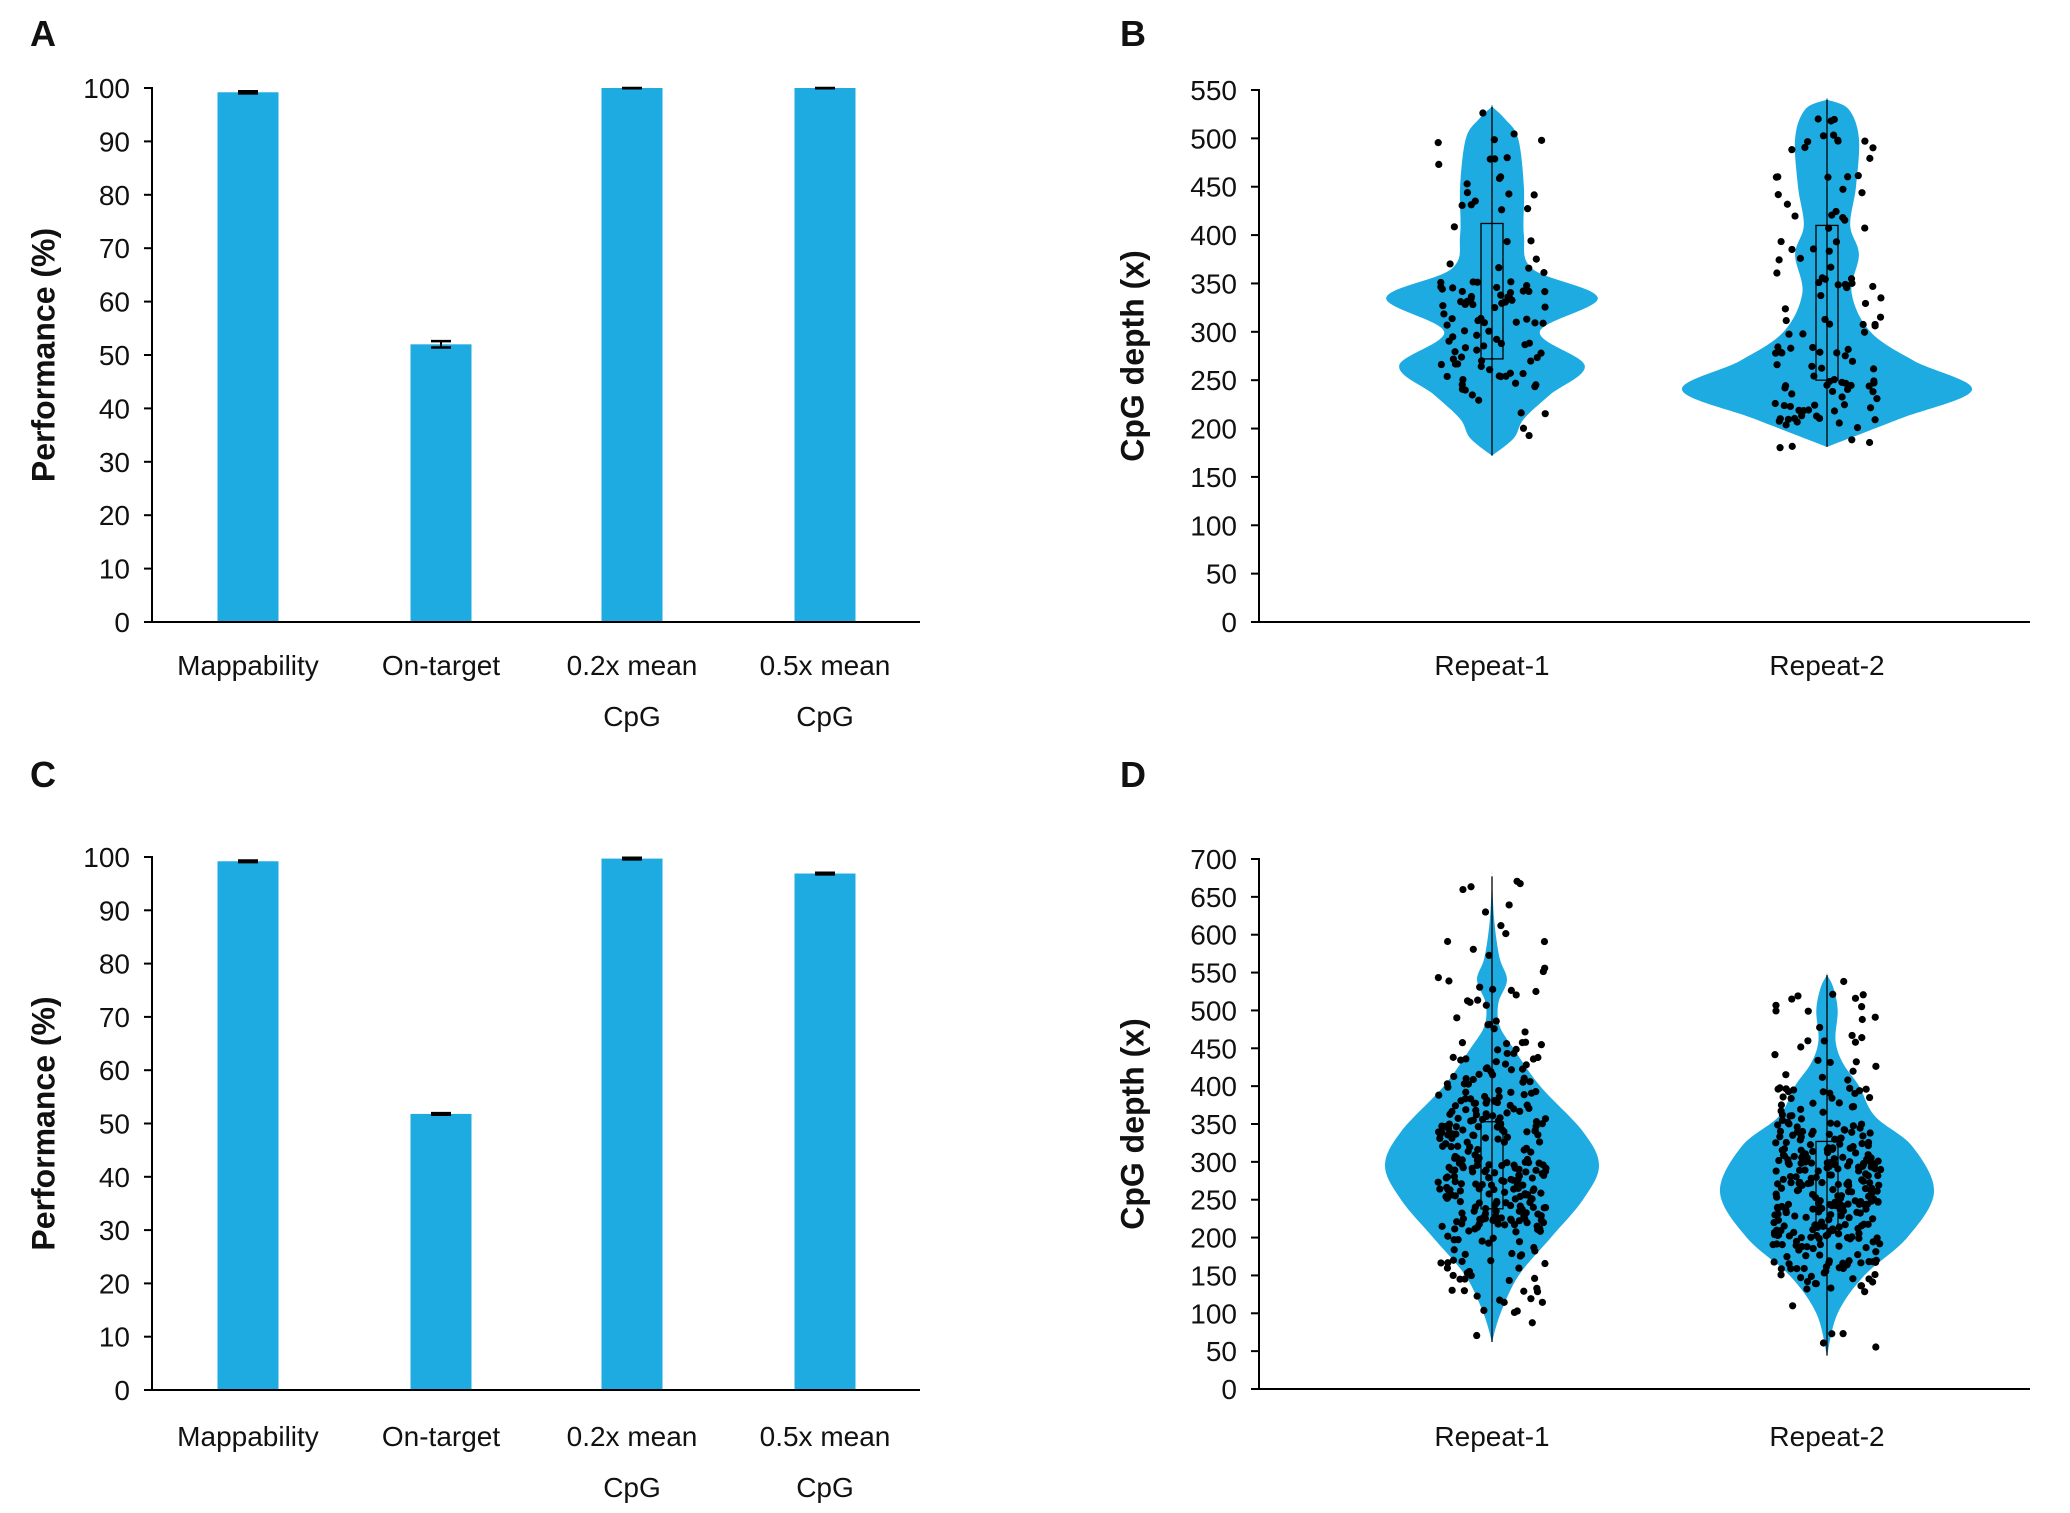  I want to click on y-tick-label: 40, so click(114, 408).